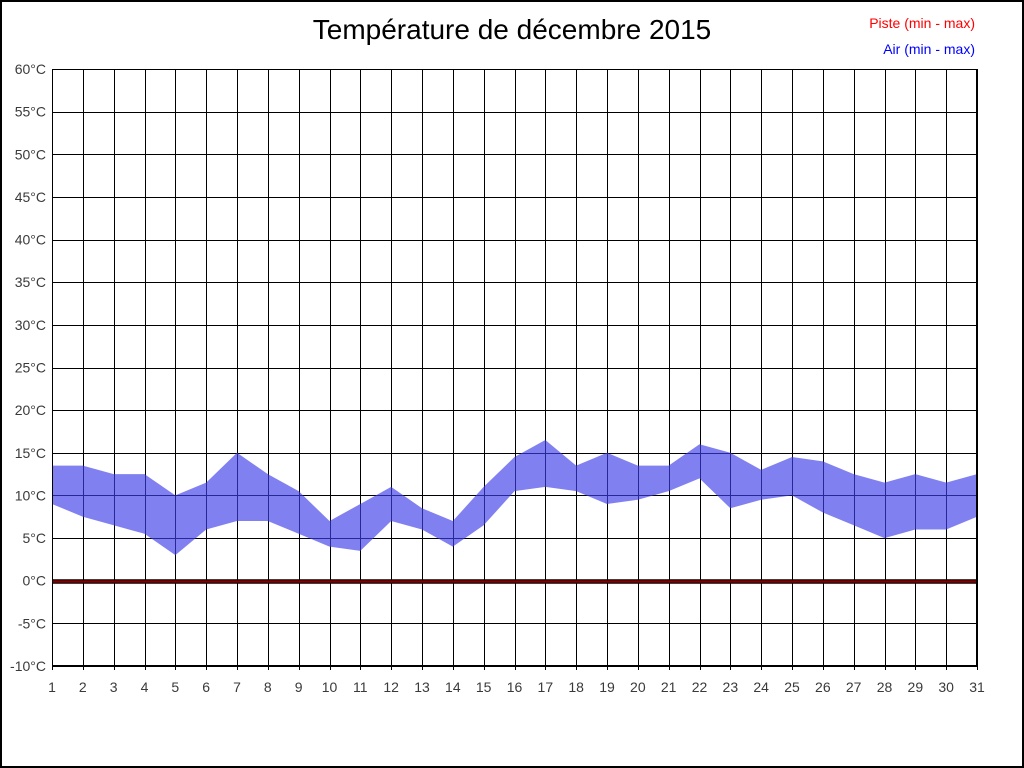 The image size is (1024, 768). I want to click on legend-air-label: Air (min - max), so click(929, 49).